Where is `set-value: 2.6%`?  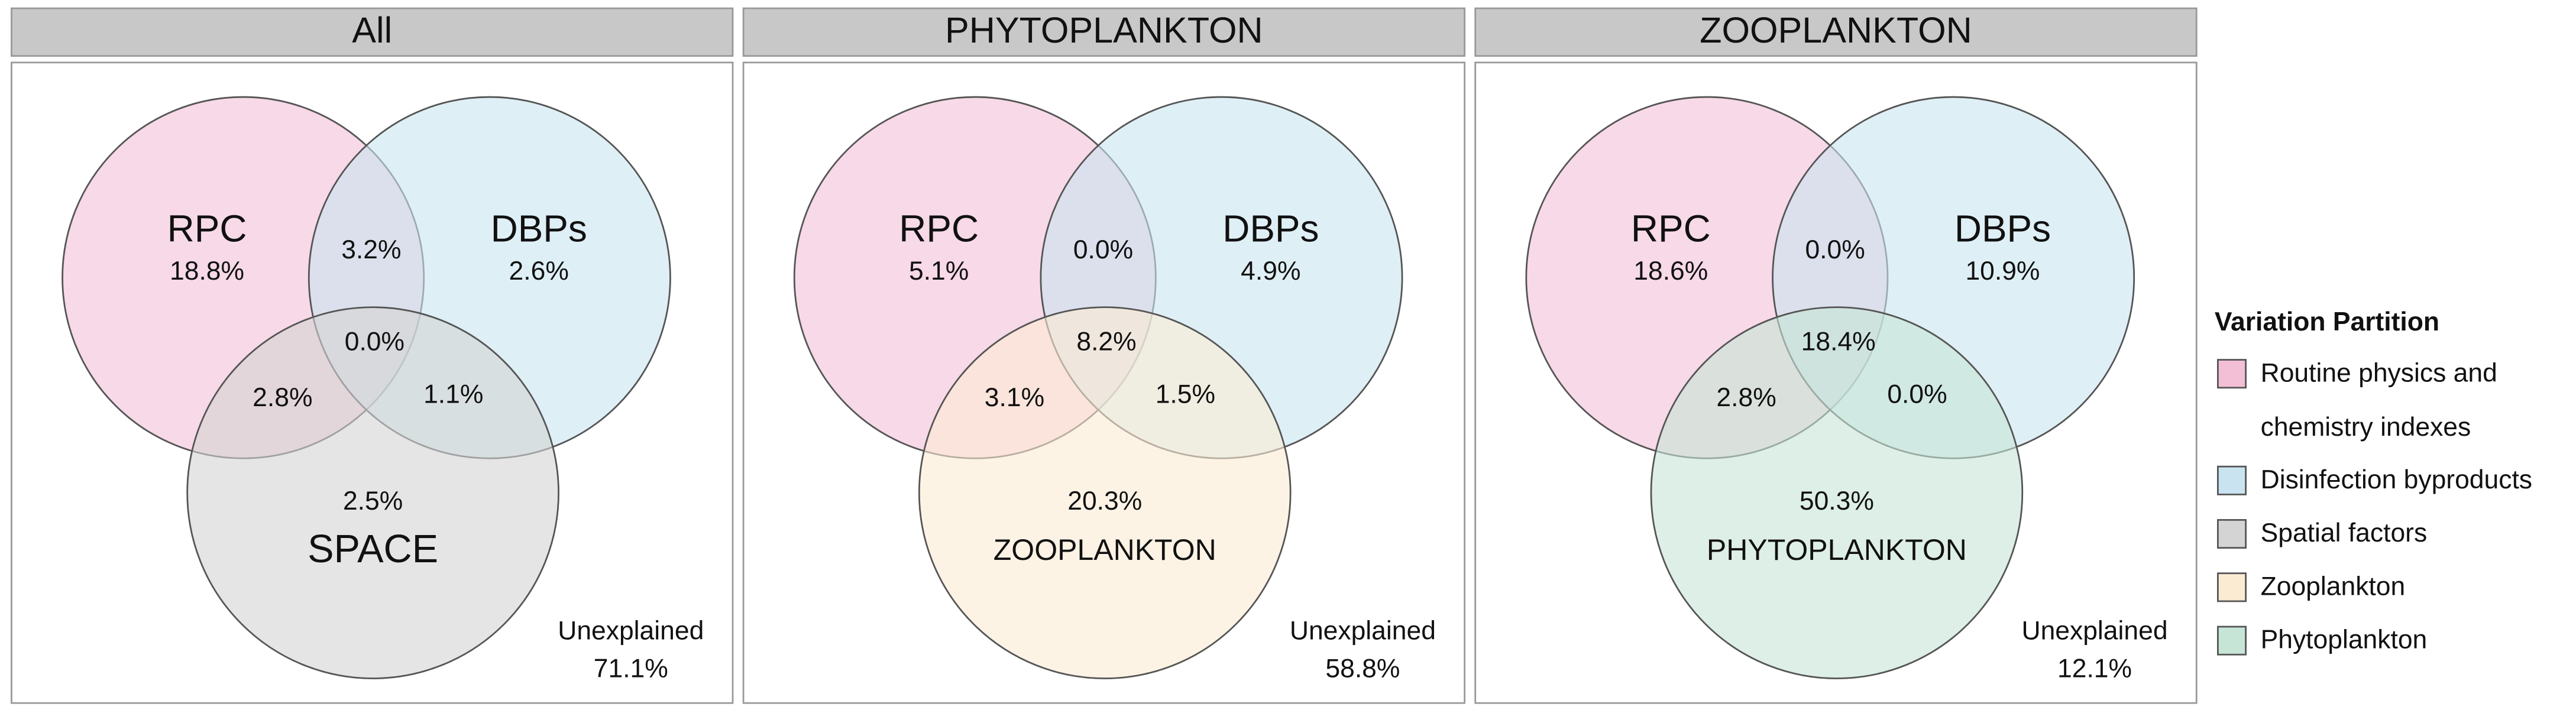
set-value: 2.6% is located at coordinates (539, 271).